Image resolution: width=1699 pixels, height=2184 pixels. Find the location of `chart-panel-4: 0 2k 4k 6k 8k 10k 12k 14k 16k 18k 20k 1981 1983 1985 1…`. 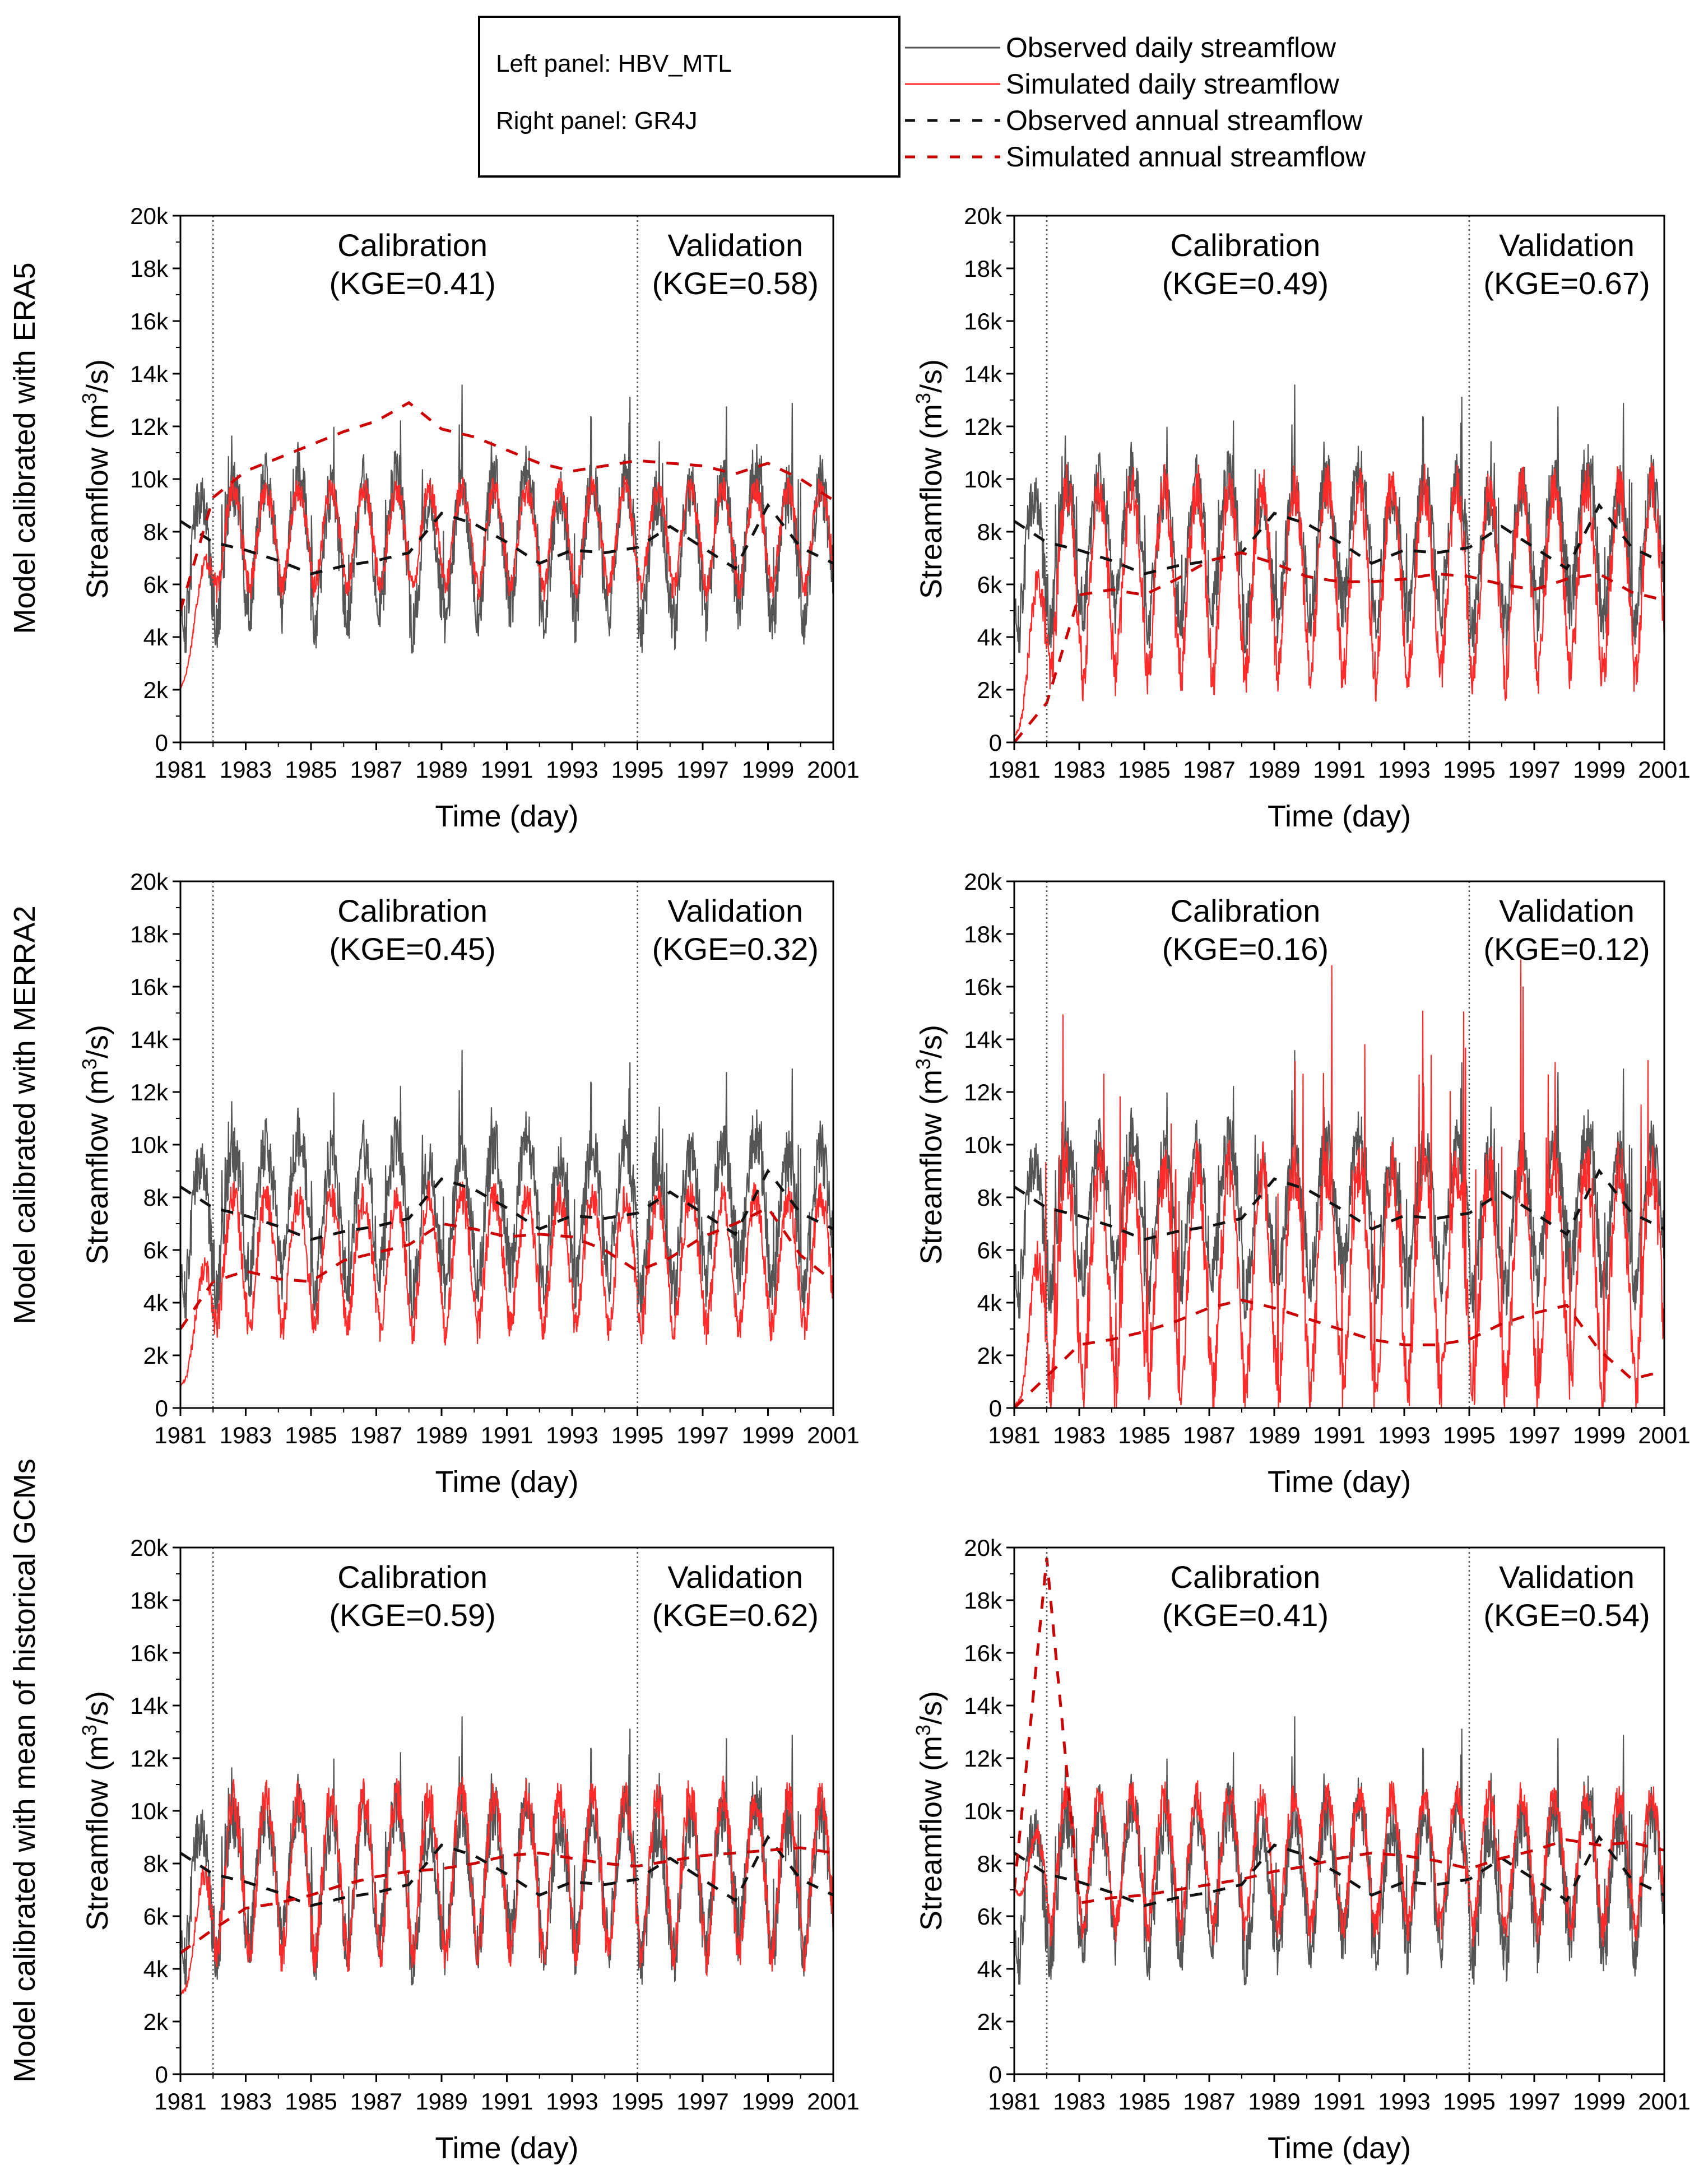

chart-panel-4: 0 2k 4k 6k 8k 10k 12k 14k 16k 18k 20k 1981 1983 1985 1… is located at coordinates (1301, 1183).